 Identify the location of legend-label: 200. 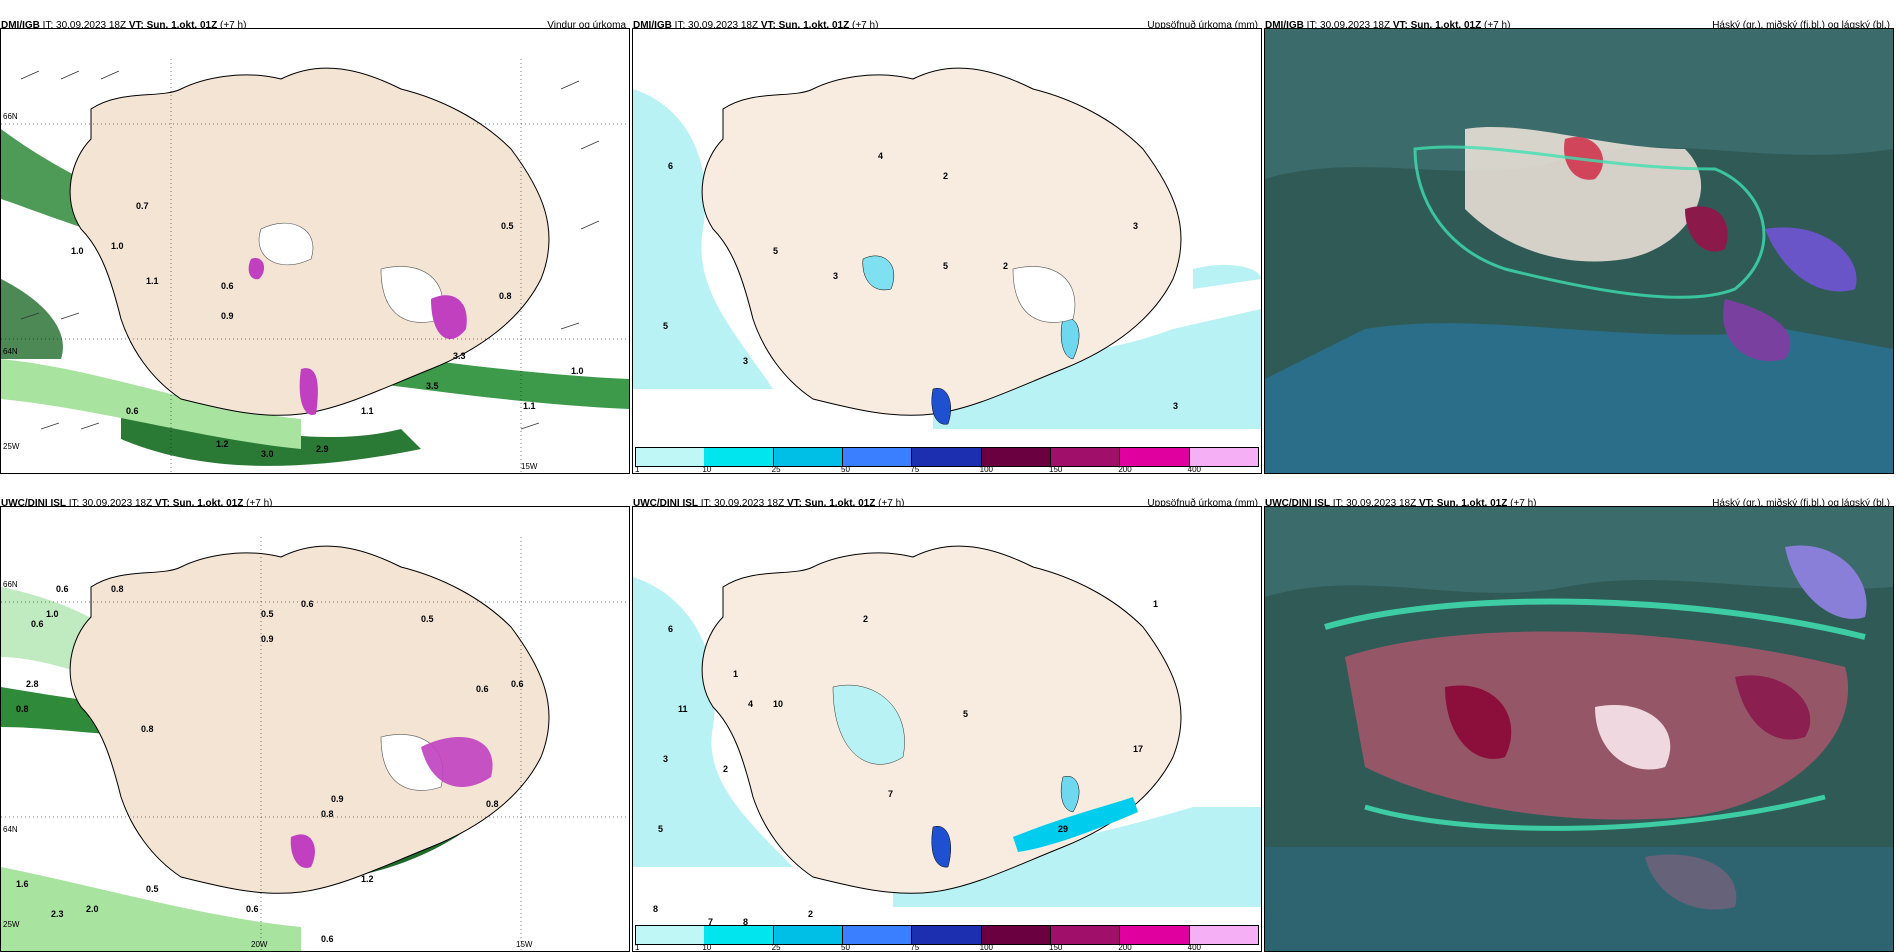
(1125, 947).